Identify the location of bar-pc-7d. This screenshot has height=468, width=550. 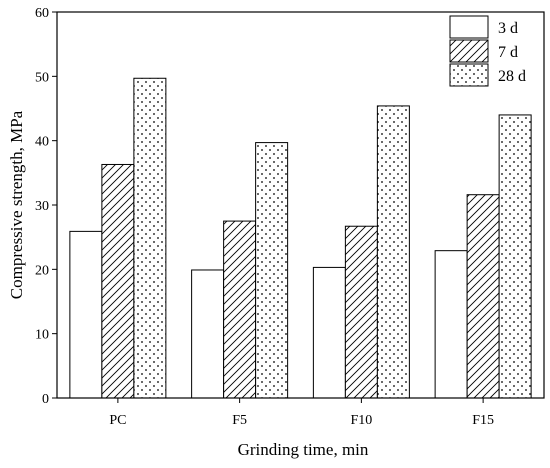
(118, 281).